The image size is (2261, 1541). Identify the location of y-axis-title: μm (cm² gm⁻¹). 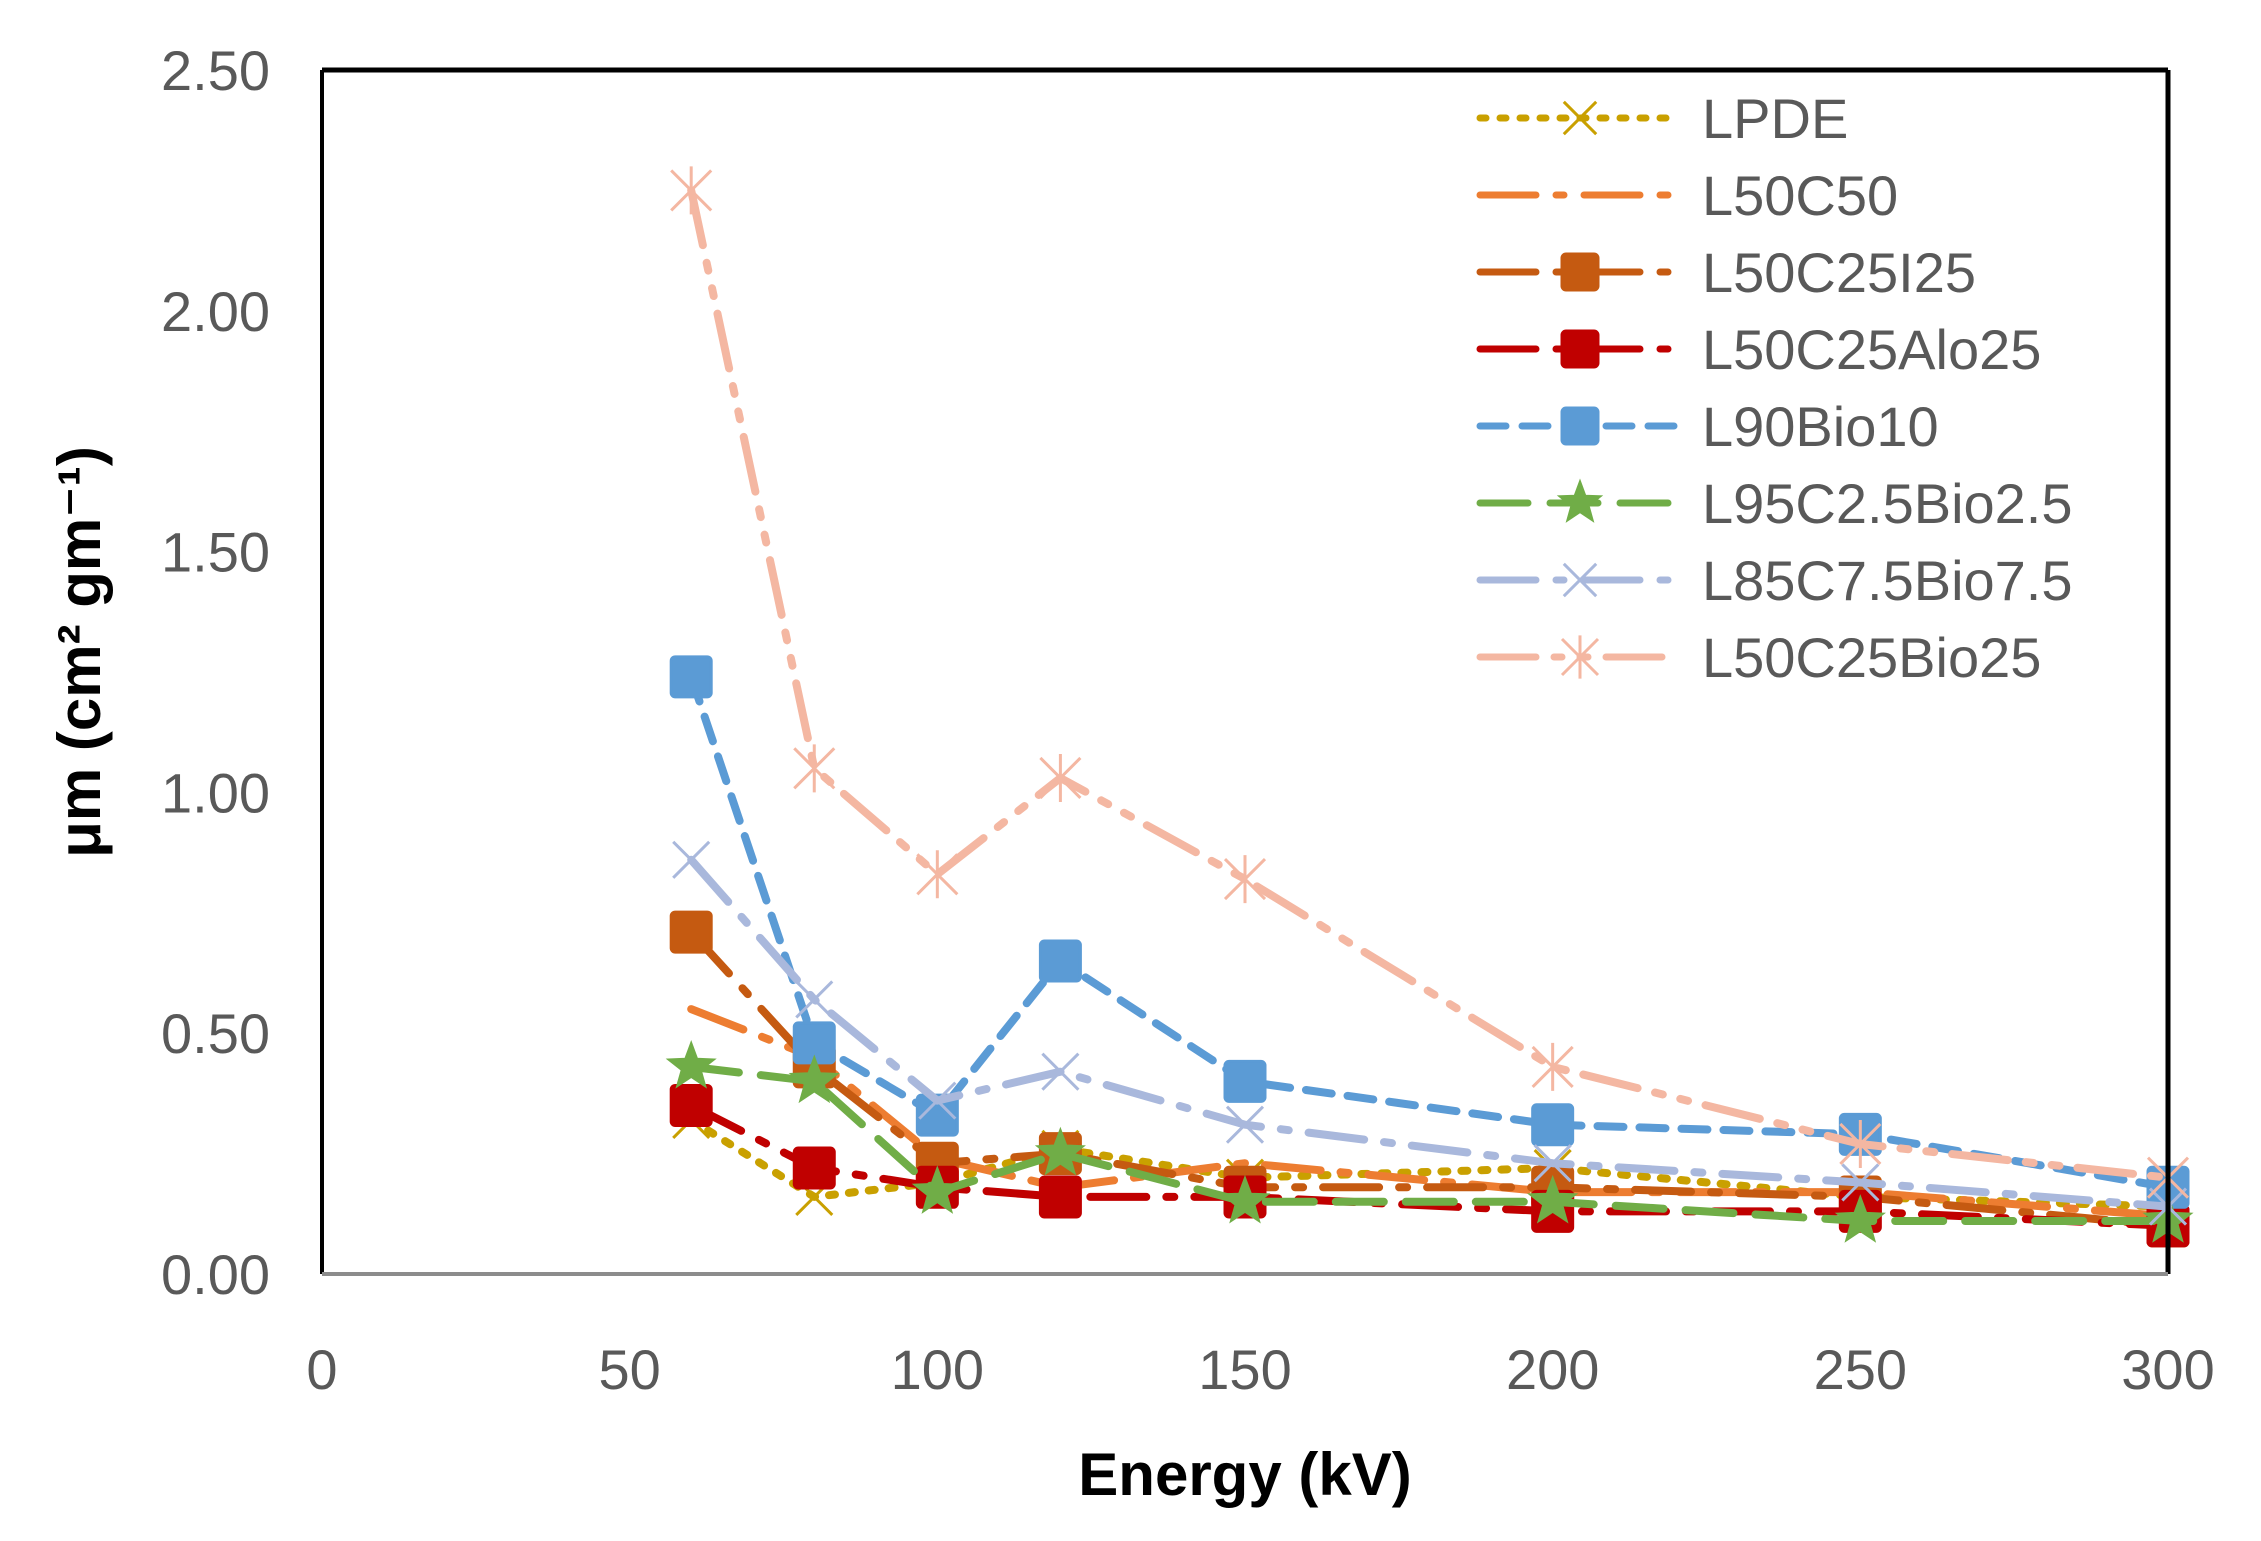
(79, 652).